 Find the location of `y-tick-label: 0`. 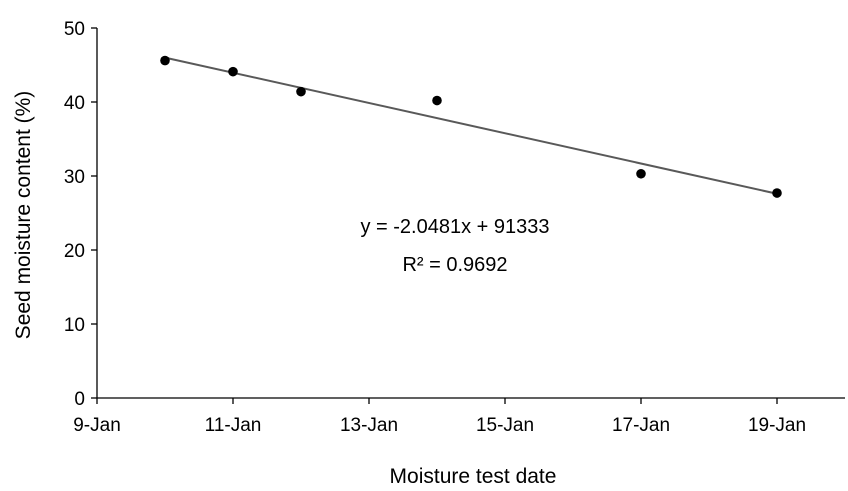

y-tick-label: 0 is located at coordinates (79, 399).